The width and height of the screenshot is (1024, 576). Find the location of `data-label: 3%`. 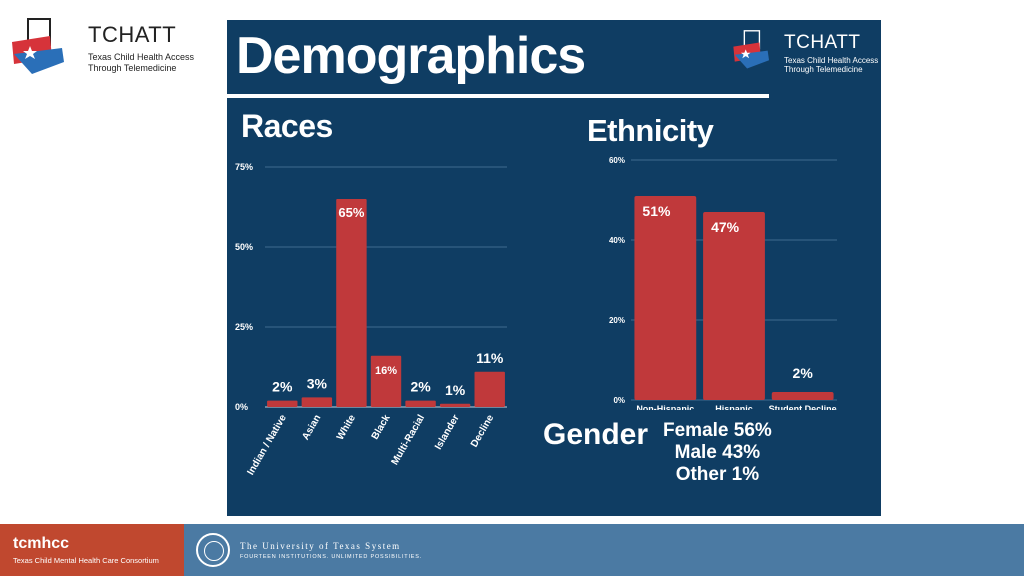

data-label: 3% is located at coordinates (317, 383).